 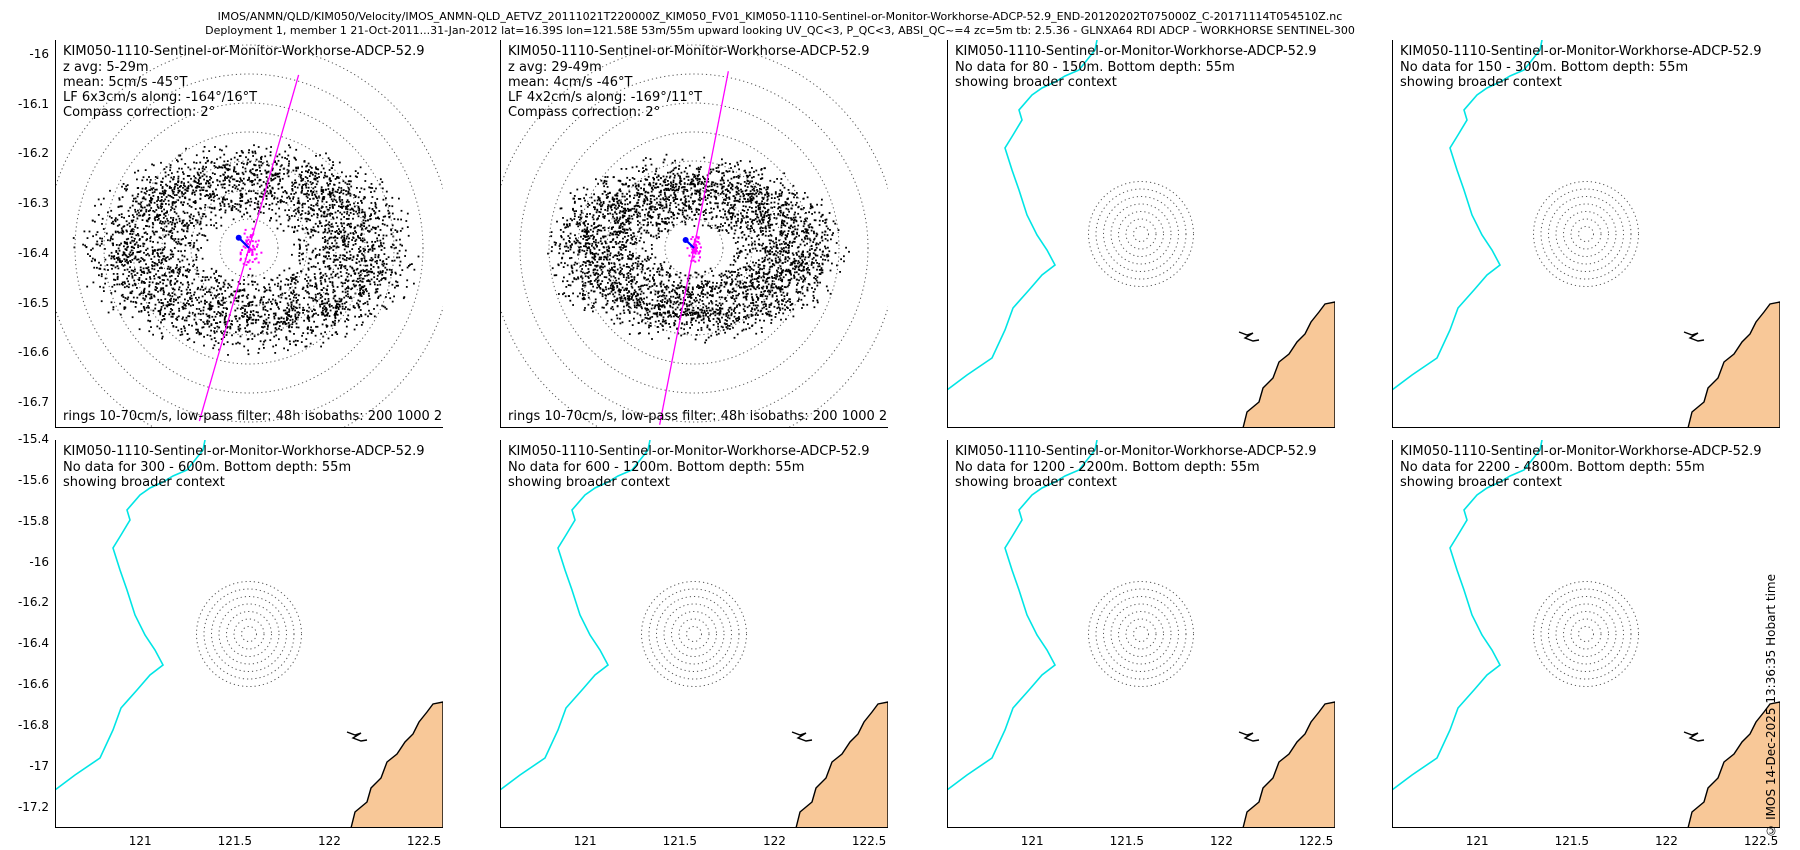 What do you see at coordinates (160, 97) in the screenshot?
I see `panel-info-line: LF 6x3cm/s along: -164°/16°T` at bounding box center [160, 97].